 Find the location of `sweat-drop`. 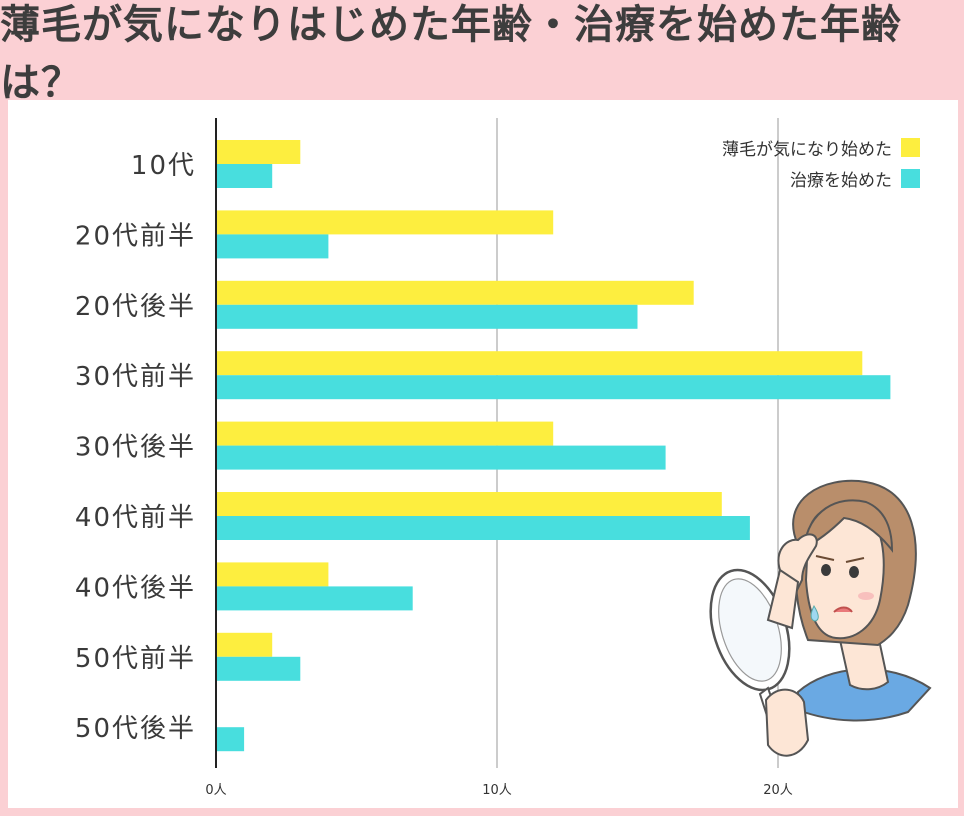

sweat-drop is located at coordinates (814, 613).